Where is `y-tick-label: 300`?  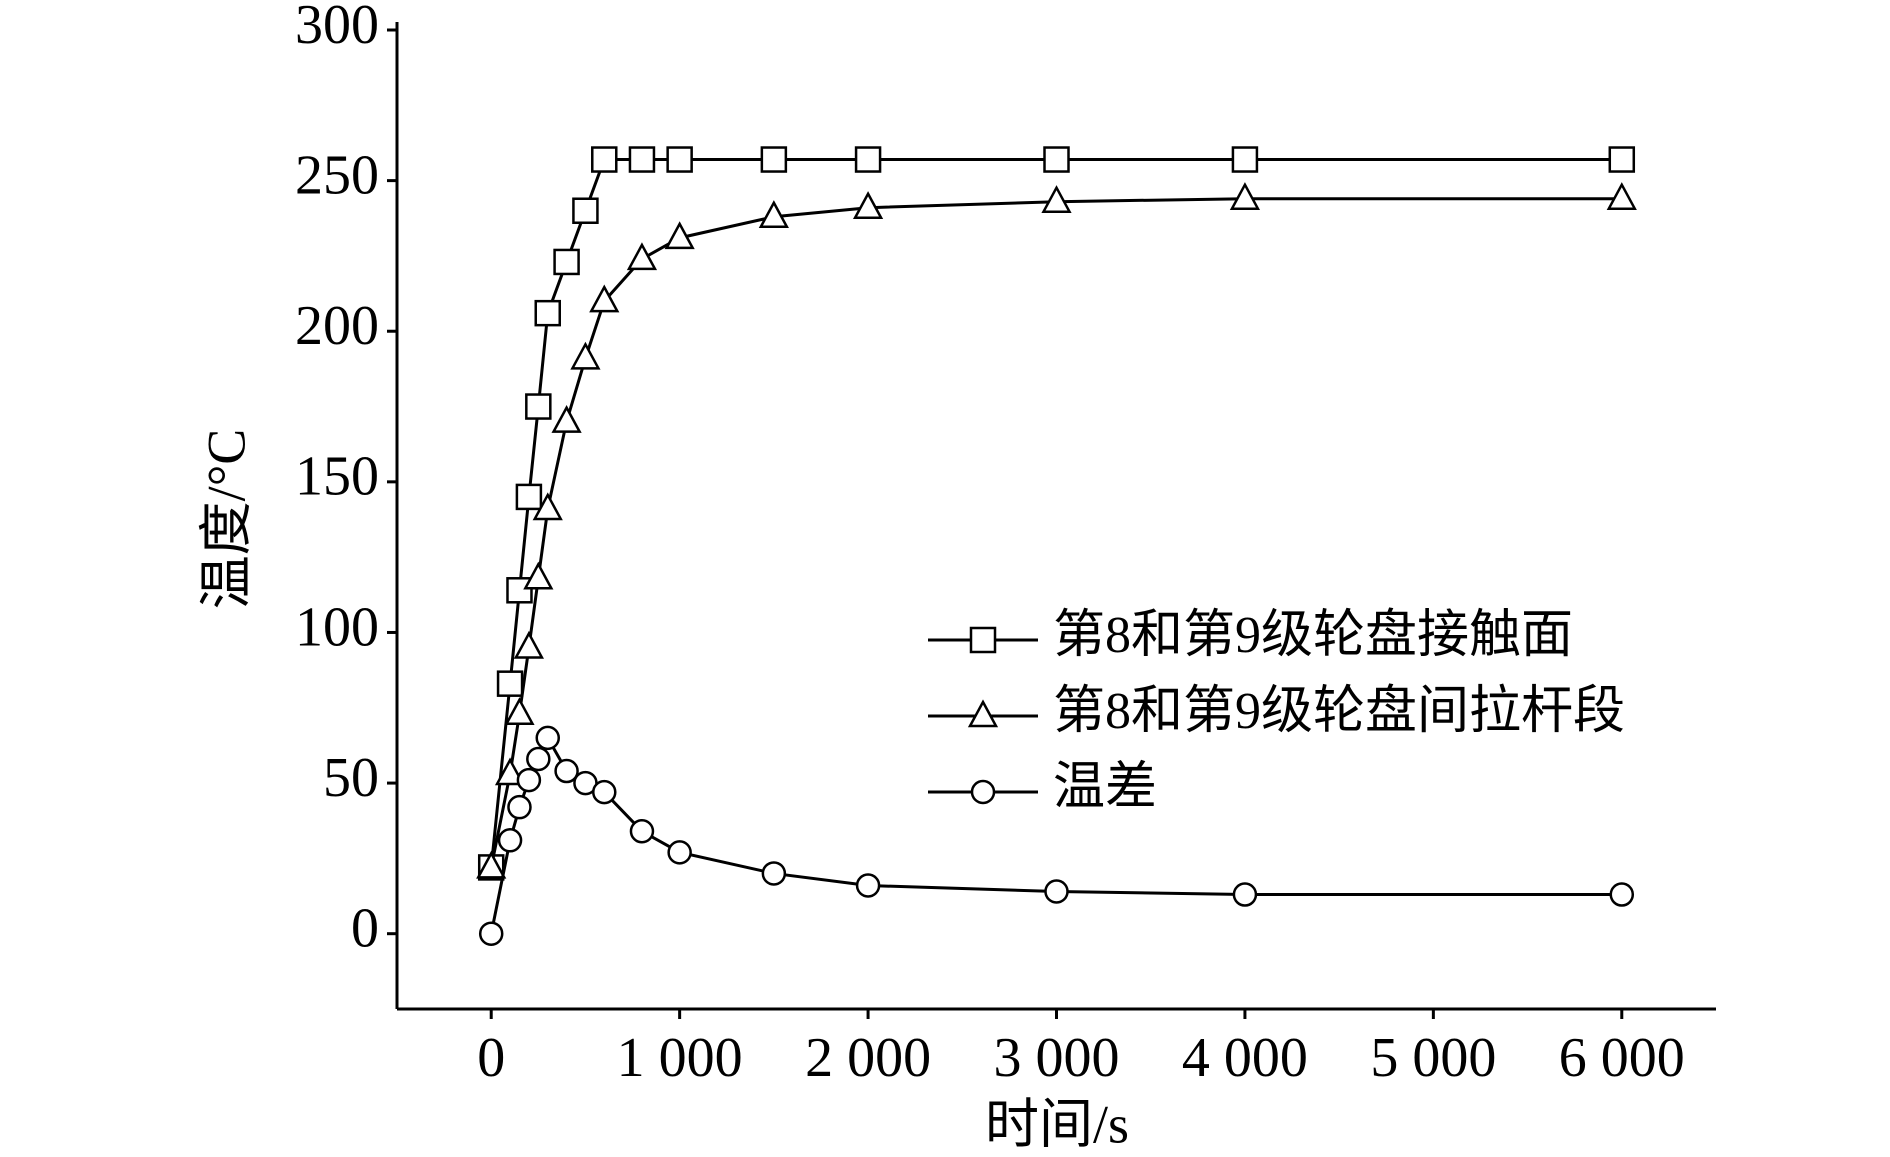
y-tick-label: 300 is located at coordinates (337, 28).